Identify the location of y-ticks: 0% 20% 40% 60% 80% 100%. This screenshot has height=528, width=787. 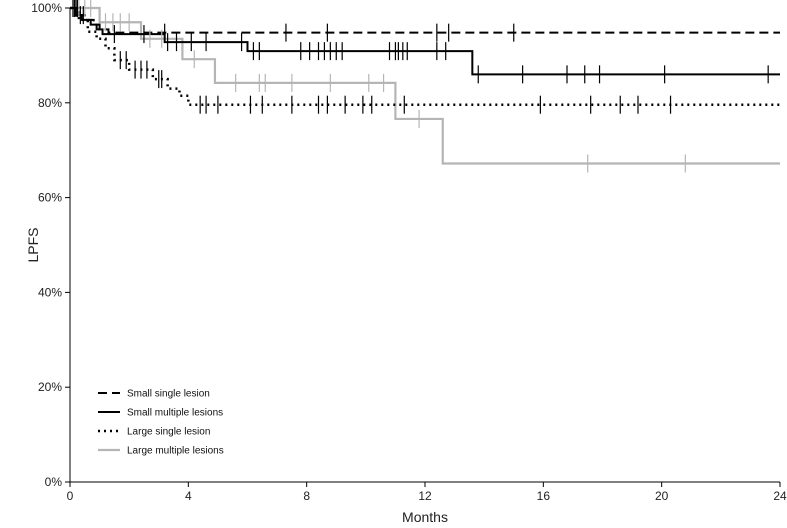
(50, 245).